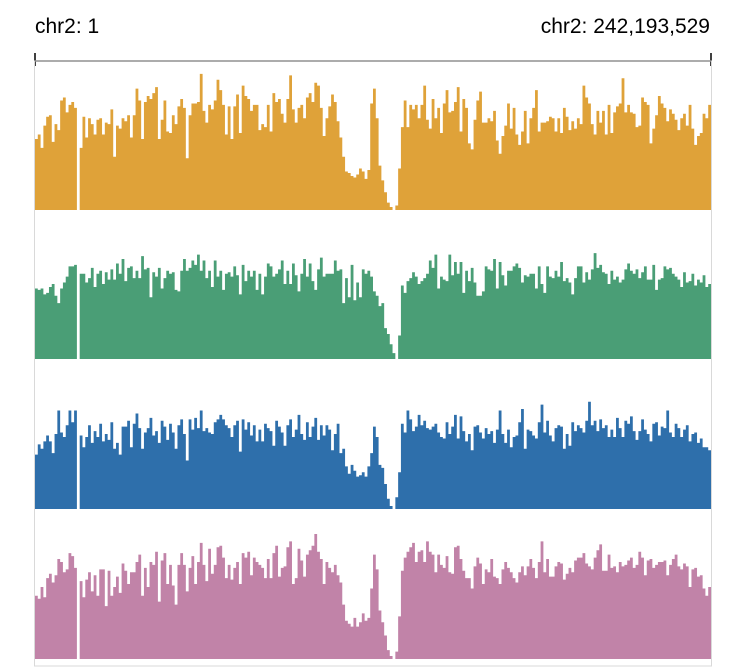  I want to click on track-3-area, so click(373, 455).